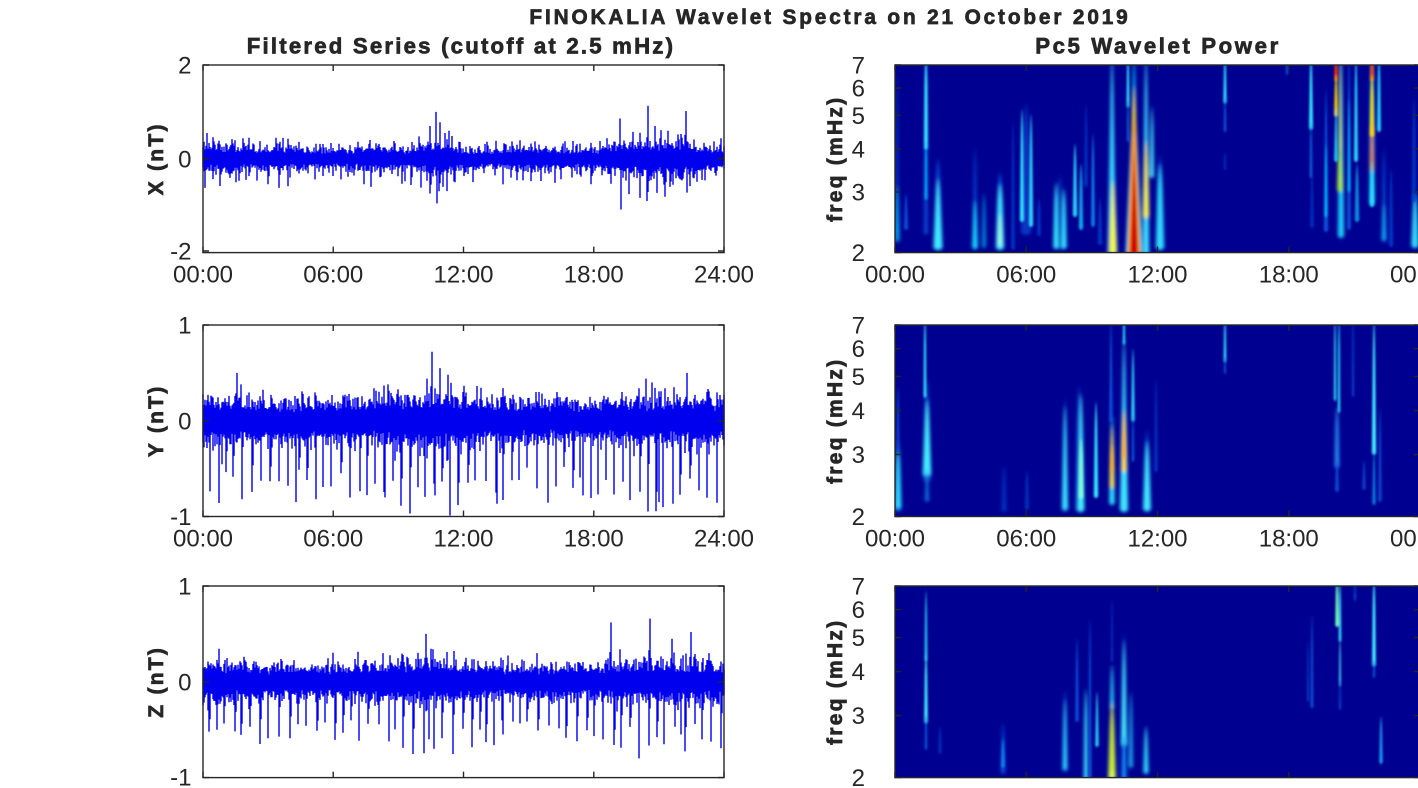 The height and width of the screenshot is (788, 1418). I want to click on svg-text: -2, so click(180, 252).